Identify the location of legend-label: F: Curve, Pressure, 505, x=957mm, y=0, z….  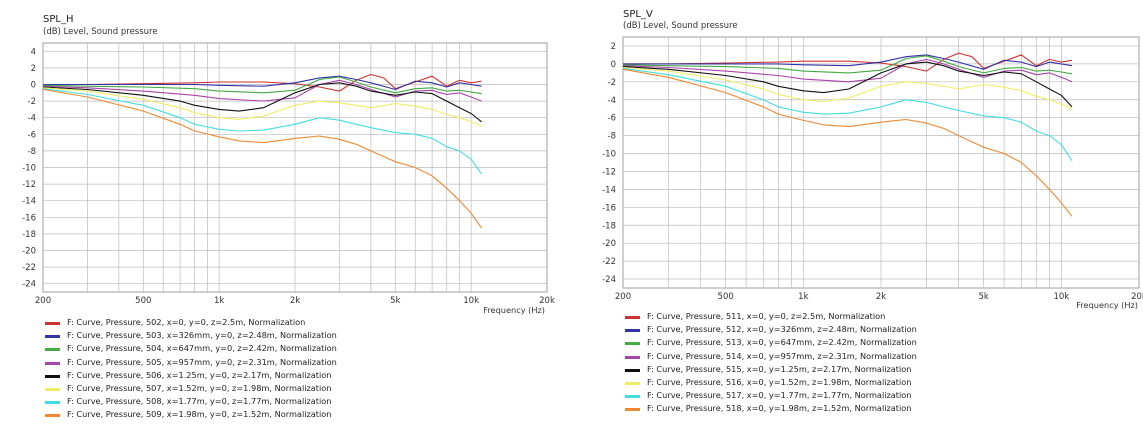
(202, 361).